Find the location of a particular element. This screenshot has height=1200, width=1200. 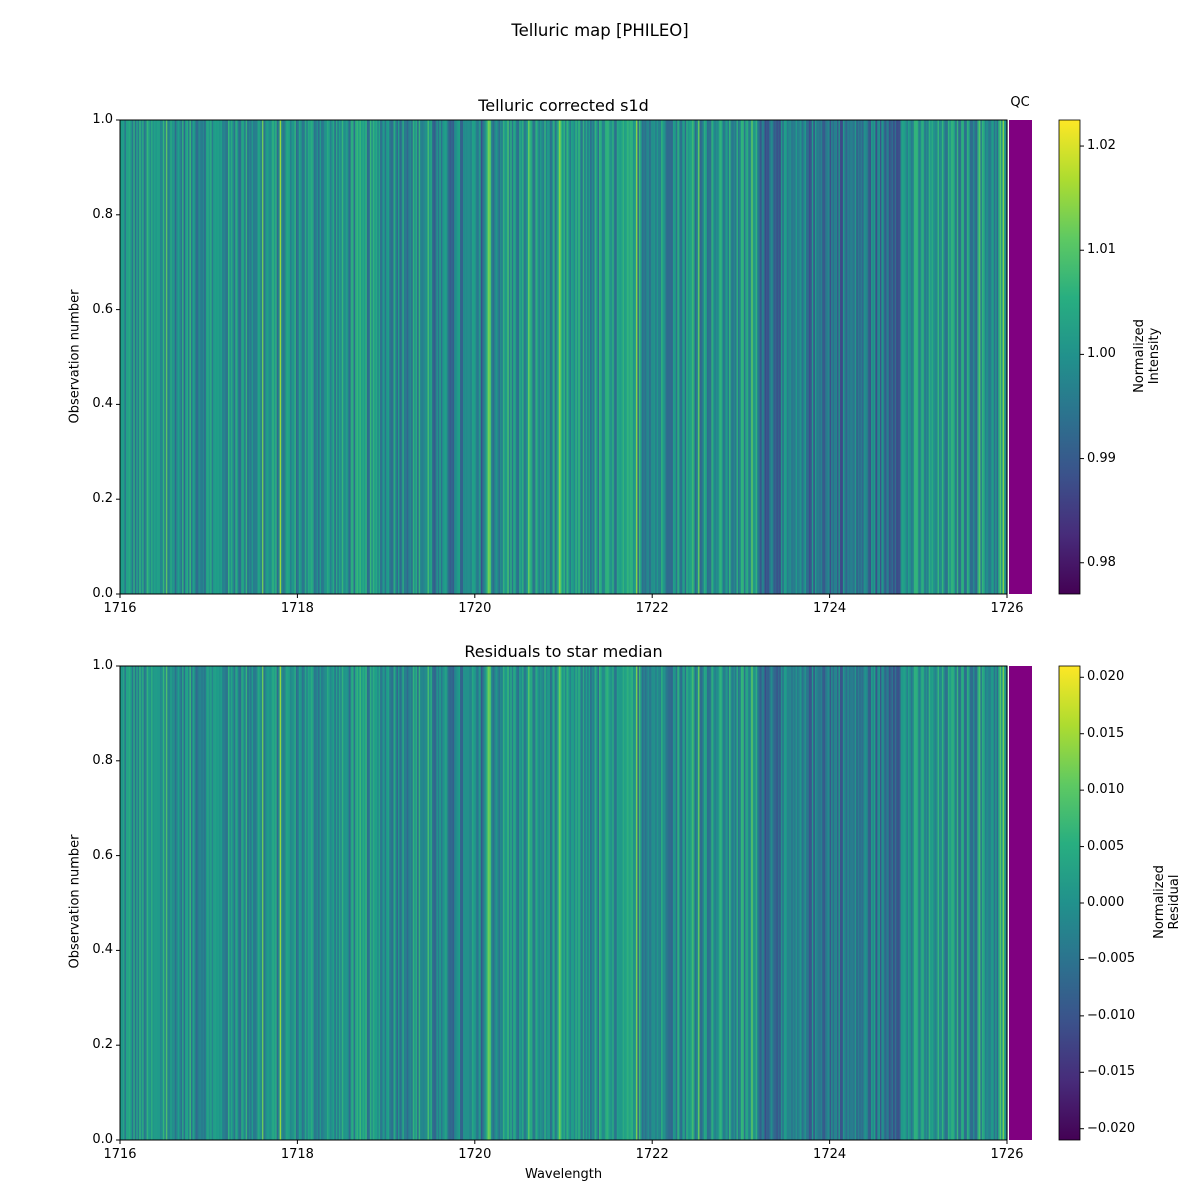

x-tick-label: 1716 is located at coordinates (120, 608).